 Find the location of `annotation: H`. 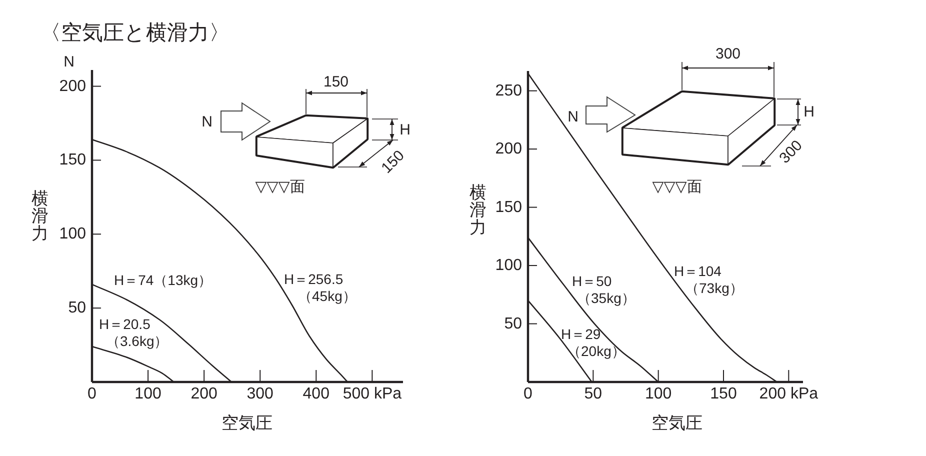

annotation: H is located at coordinates (405, 130).